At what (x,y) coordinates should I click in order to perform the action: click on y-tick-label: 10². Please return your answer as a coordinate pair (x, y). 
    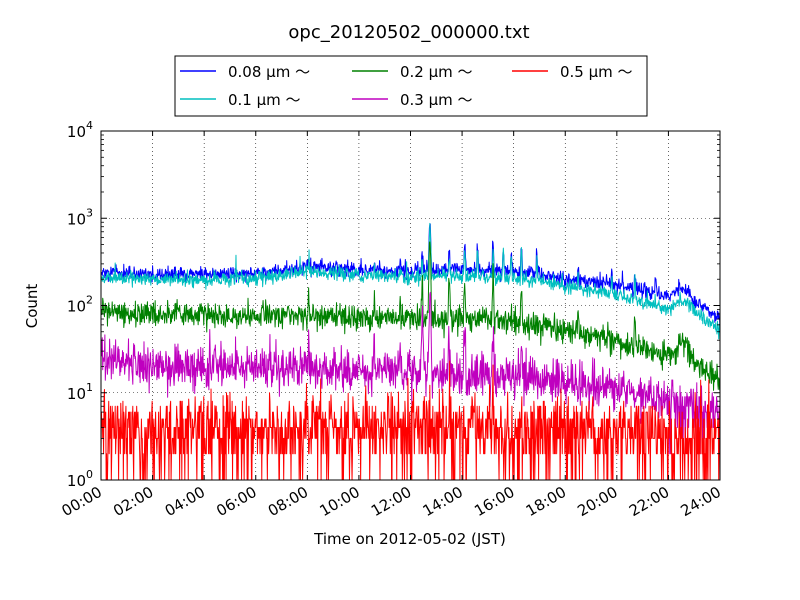
    Looking at the image, I should click on (80, 305).